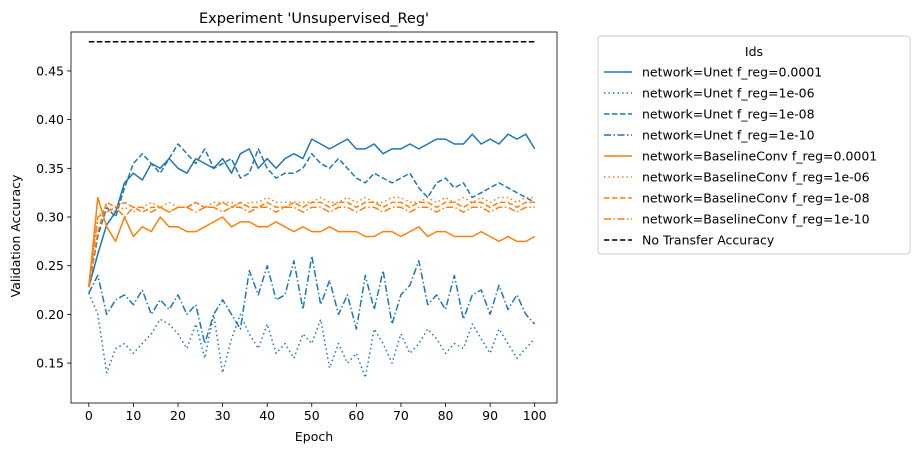 The width and height of the screenshot is (919, 455). I want to click on x-tick-label: 50, so click(312, 415).